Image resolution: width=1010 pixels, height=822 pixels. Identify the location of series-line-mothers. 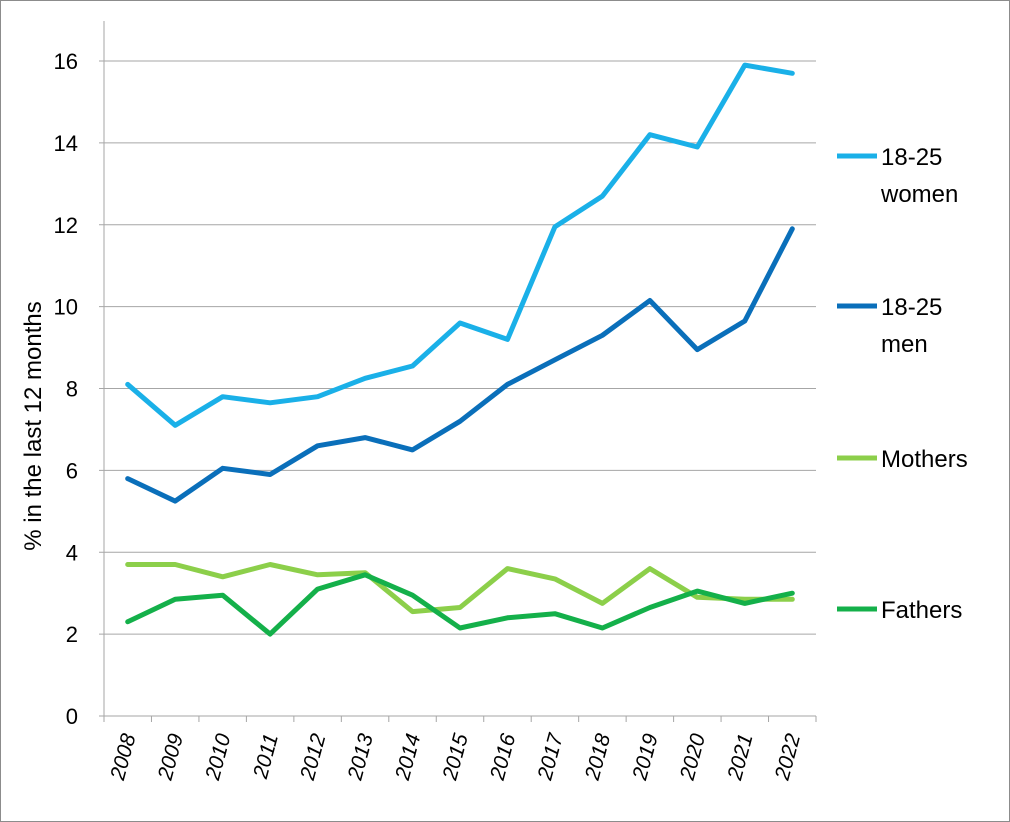
(460, 588).